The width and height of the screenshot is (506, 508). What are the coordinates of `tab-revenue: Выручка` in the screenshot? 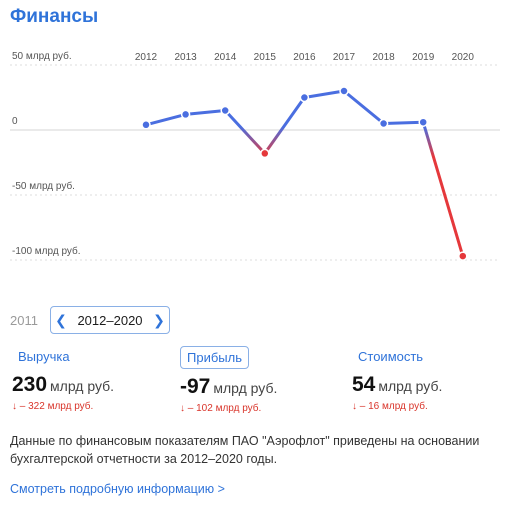 It's located at (44, 356).